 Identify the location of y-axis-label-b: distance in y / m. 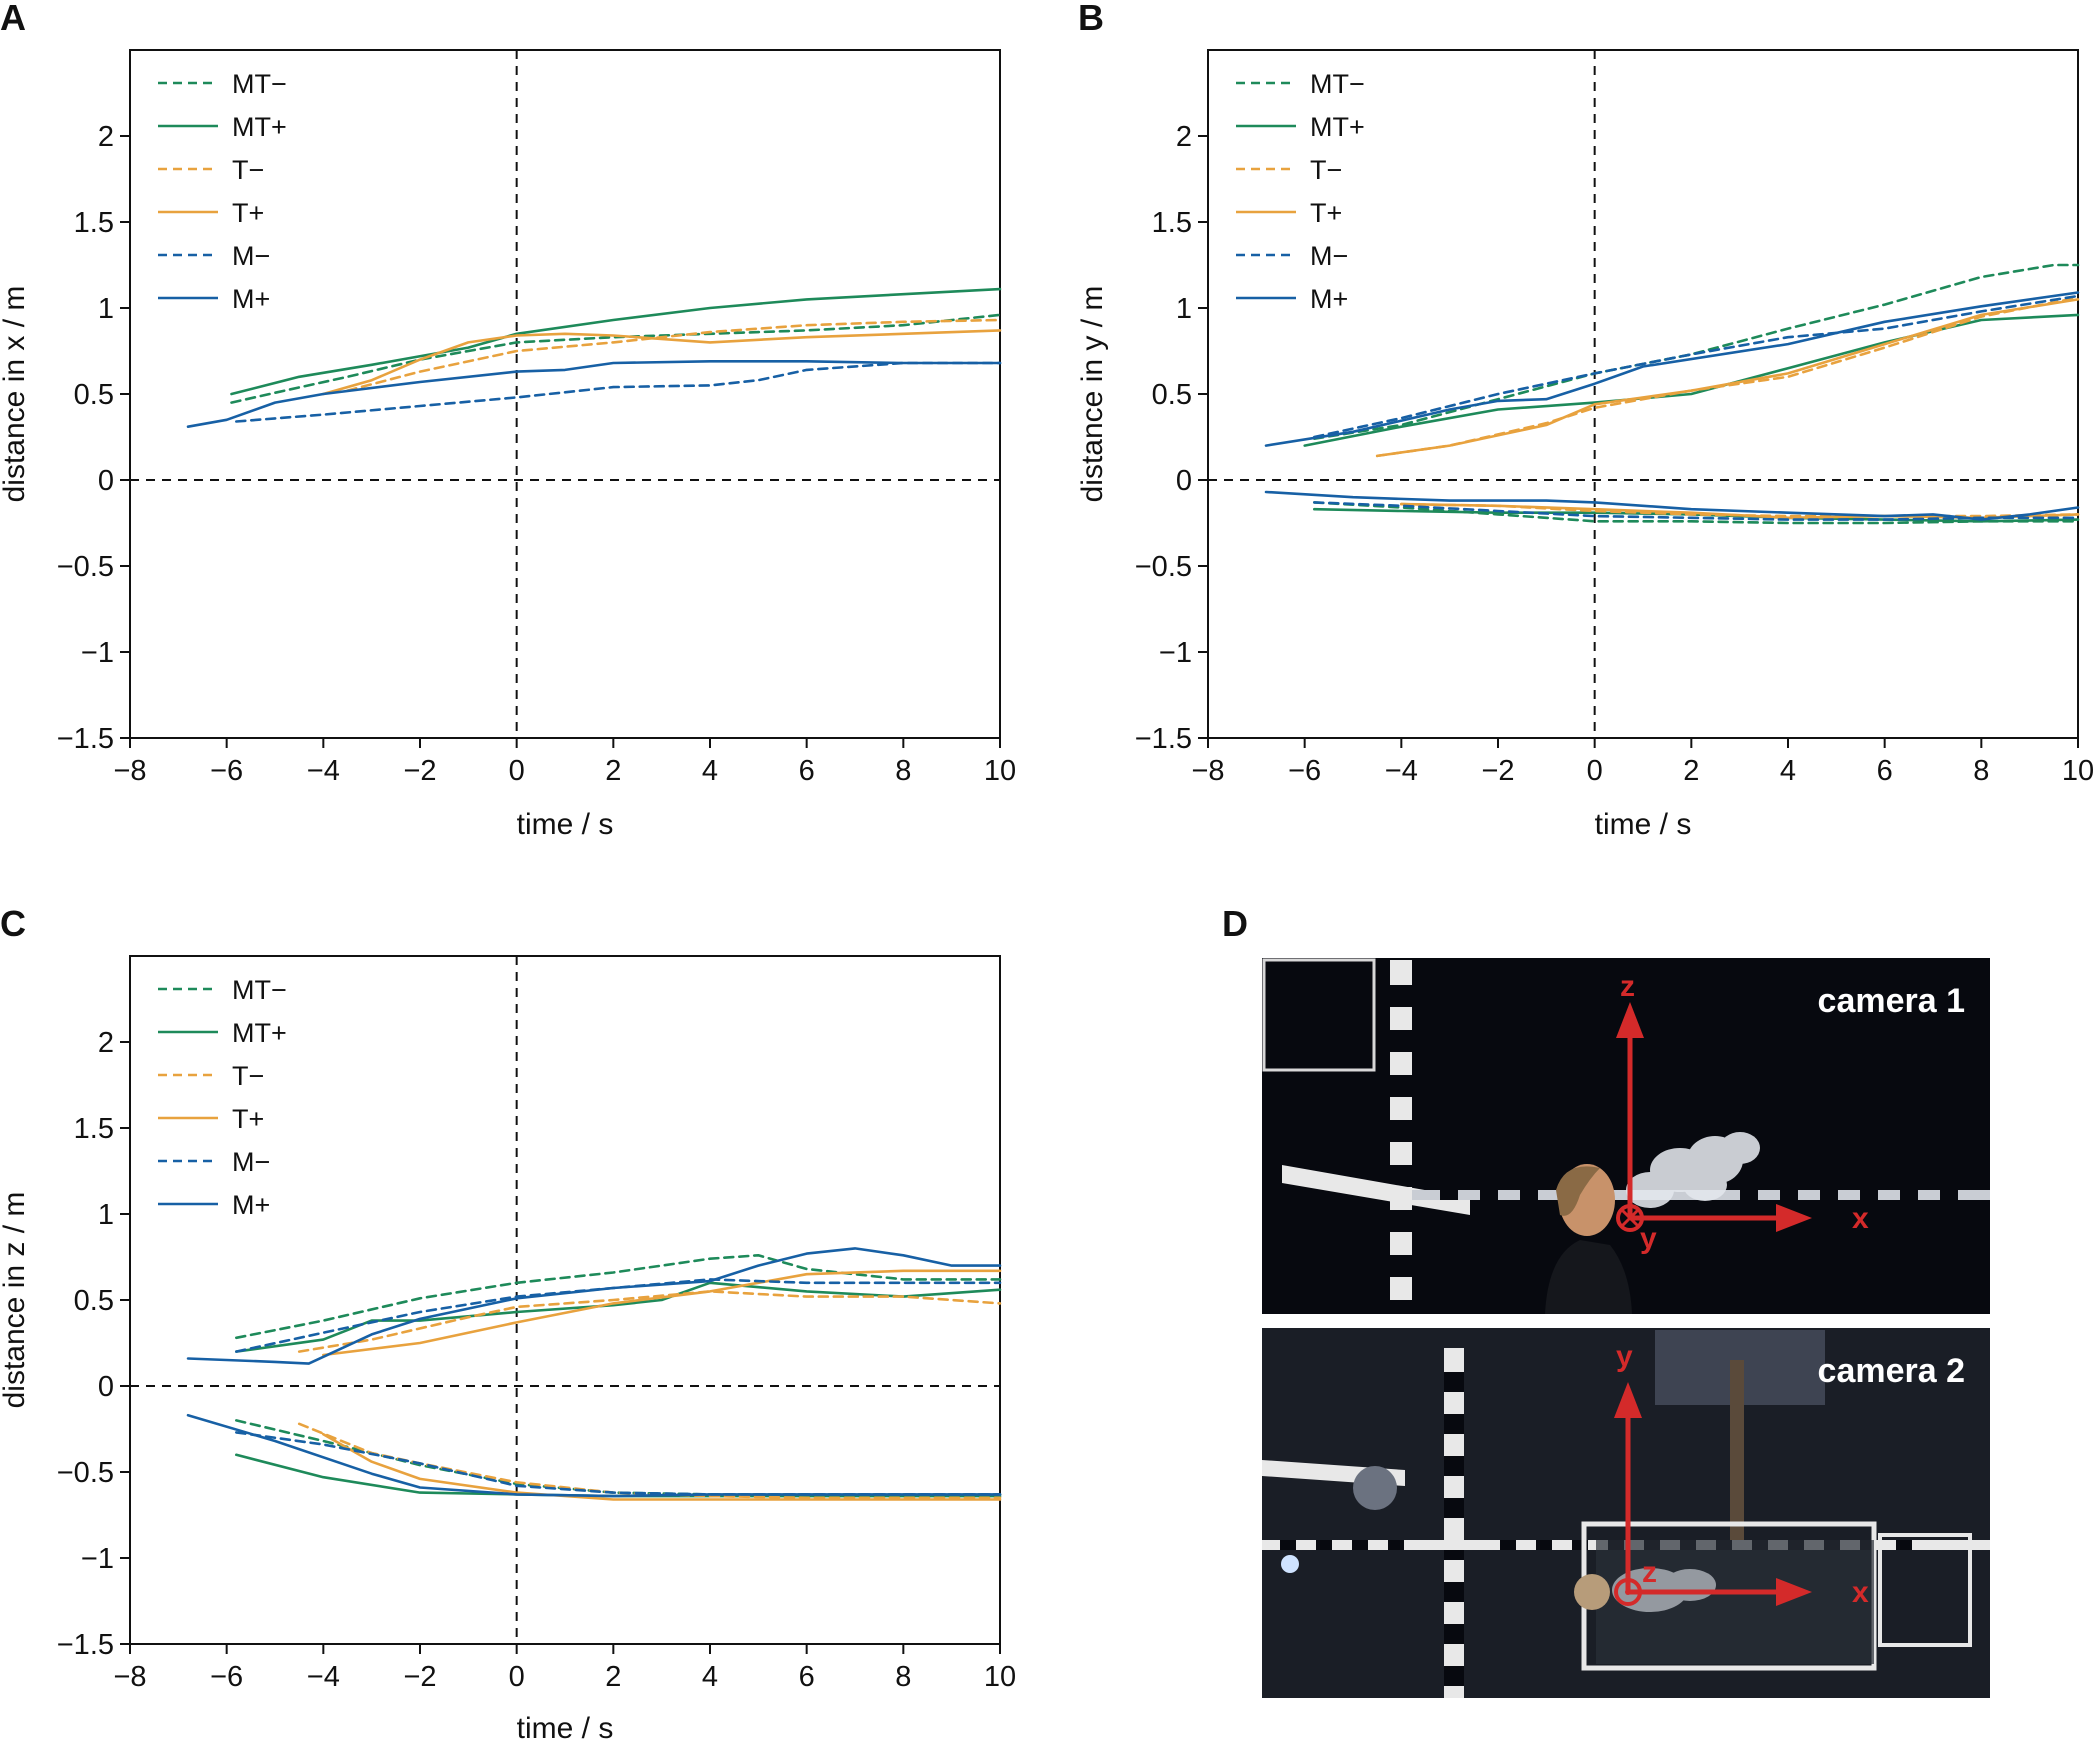
(1092, 394).